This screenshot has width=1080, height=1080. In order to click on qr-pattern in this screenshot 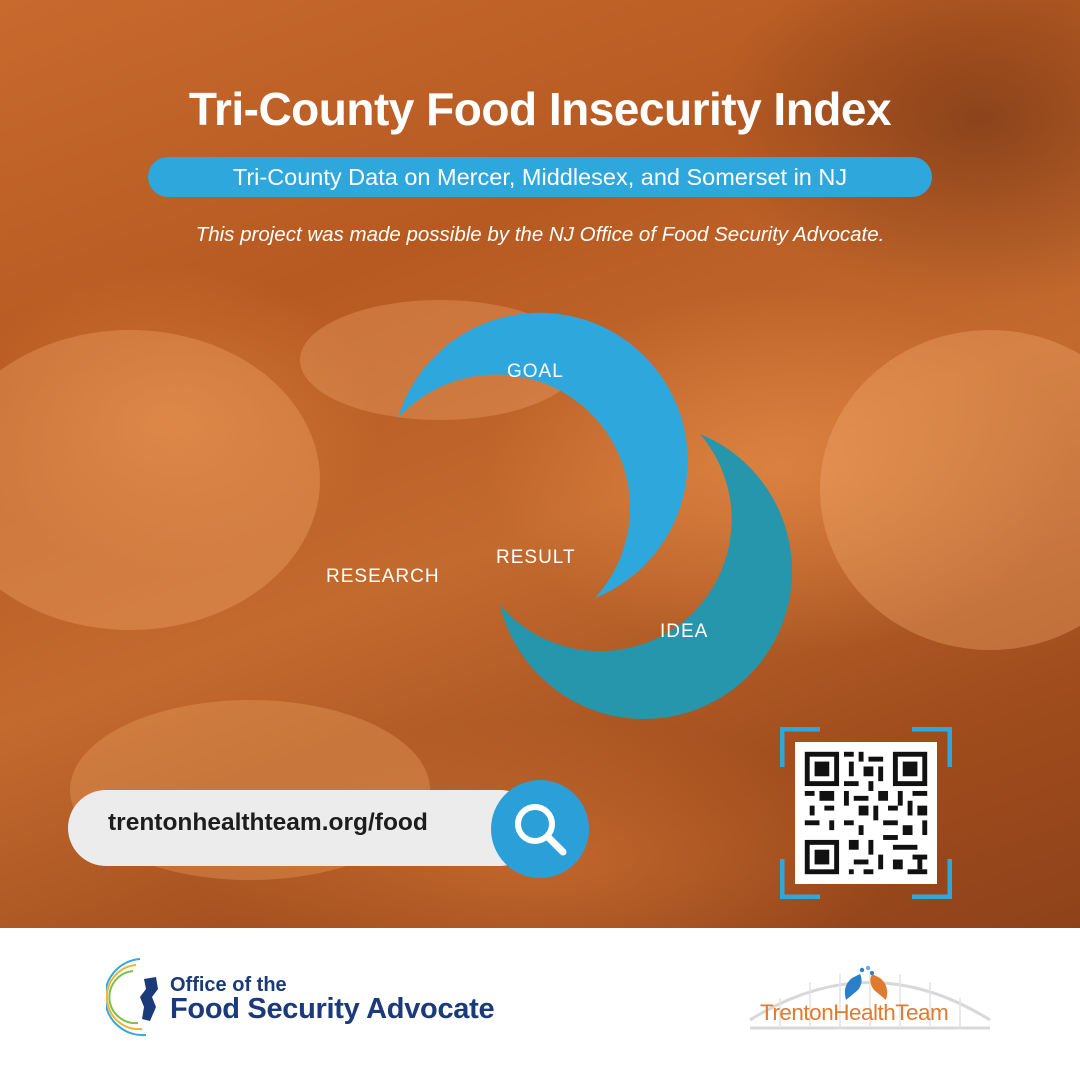, I will do `click(866, 813)`.